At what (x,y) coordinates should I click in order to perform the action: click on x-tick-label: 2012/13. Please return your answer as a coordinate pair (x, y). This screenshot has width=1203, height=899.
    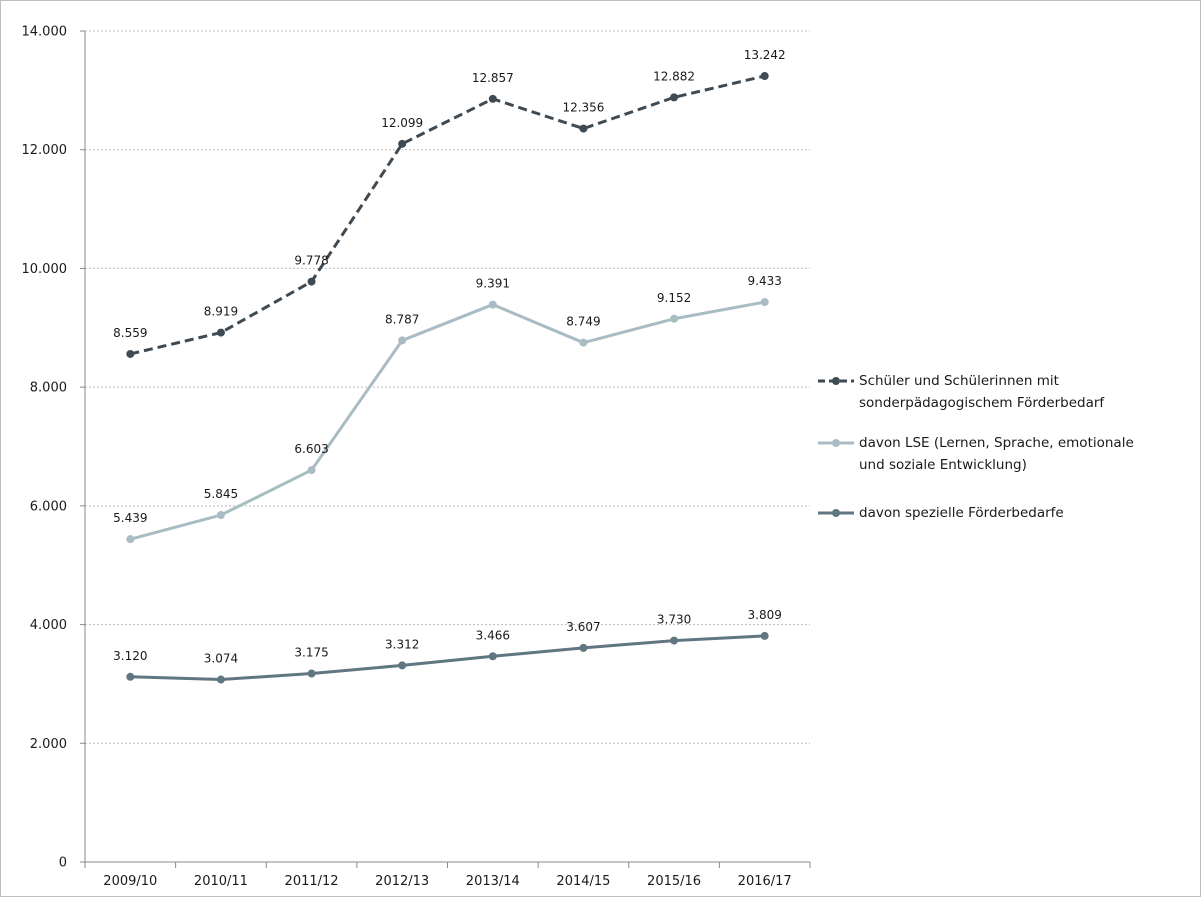
    Looking at the image, I should click on (402, 881).